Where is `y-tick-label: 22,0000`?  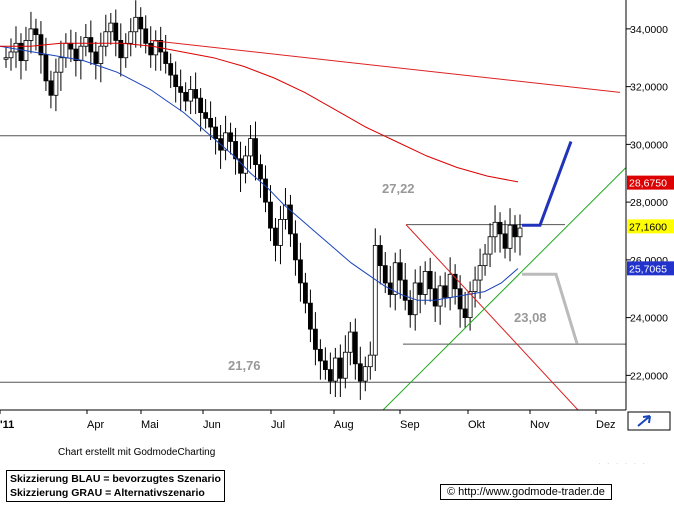 y-tick-label: 22,0000 is located at coordinates (649, 376).